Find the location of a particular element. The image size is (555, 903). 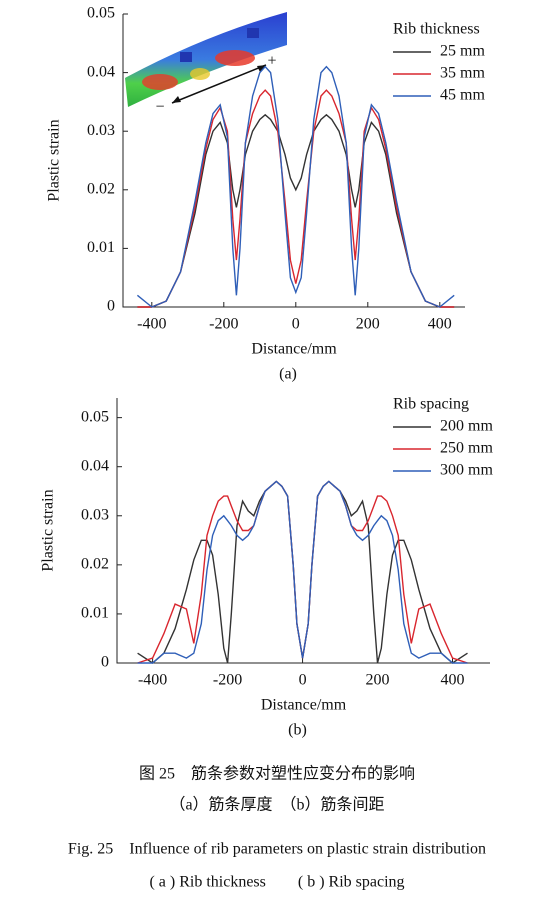

caption: 图 25 筋条参数对塑性应变分布的影响 is located at coordinates (277, 773).